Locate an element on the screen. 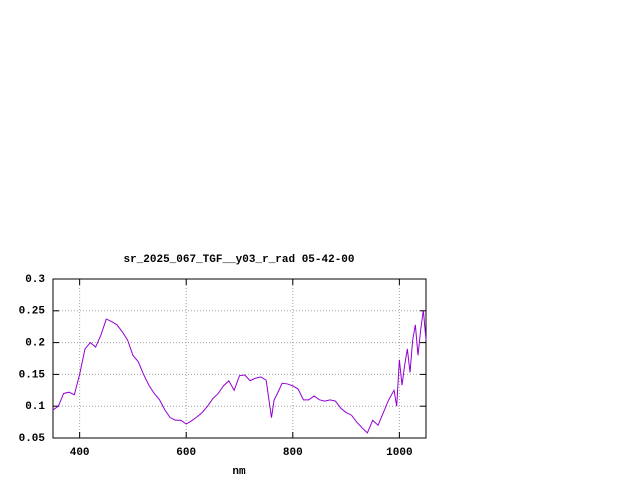 The width and height of the screenshot is (640, 480). y-tick-label: 0.2 is located at coordinates (35, 344).